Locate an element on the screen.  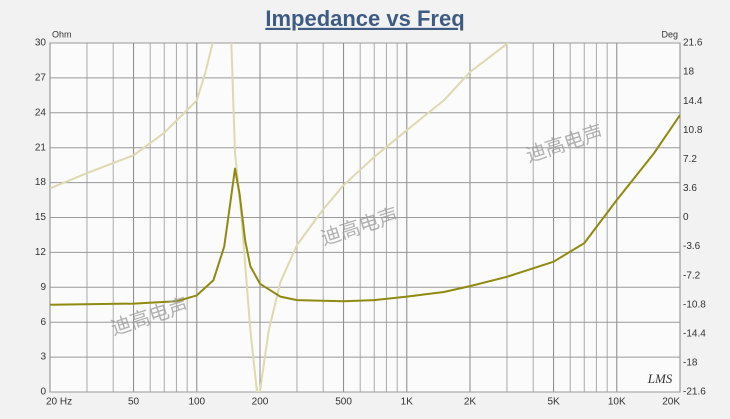
y-unit: Ohm is located at coordinates (62, 34).